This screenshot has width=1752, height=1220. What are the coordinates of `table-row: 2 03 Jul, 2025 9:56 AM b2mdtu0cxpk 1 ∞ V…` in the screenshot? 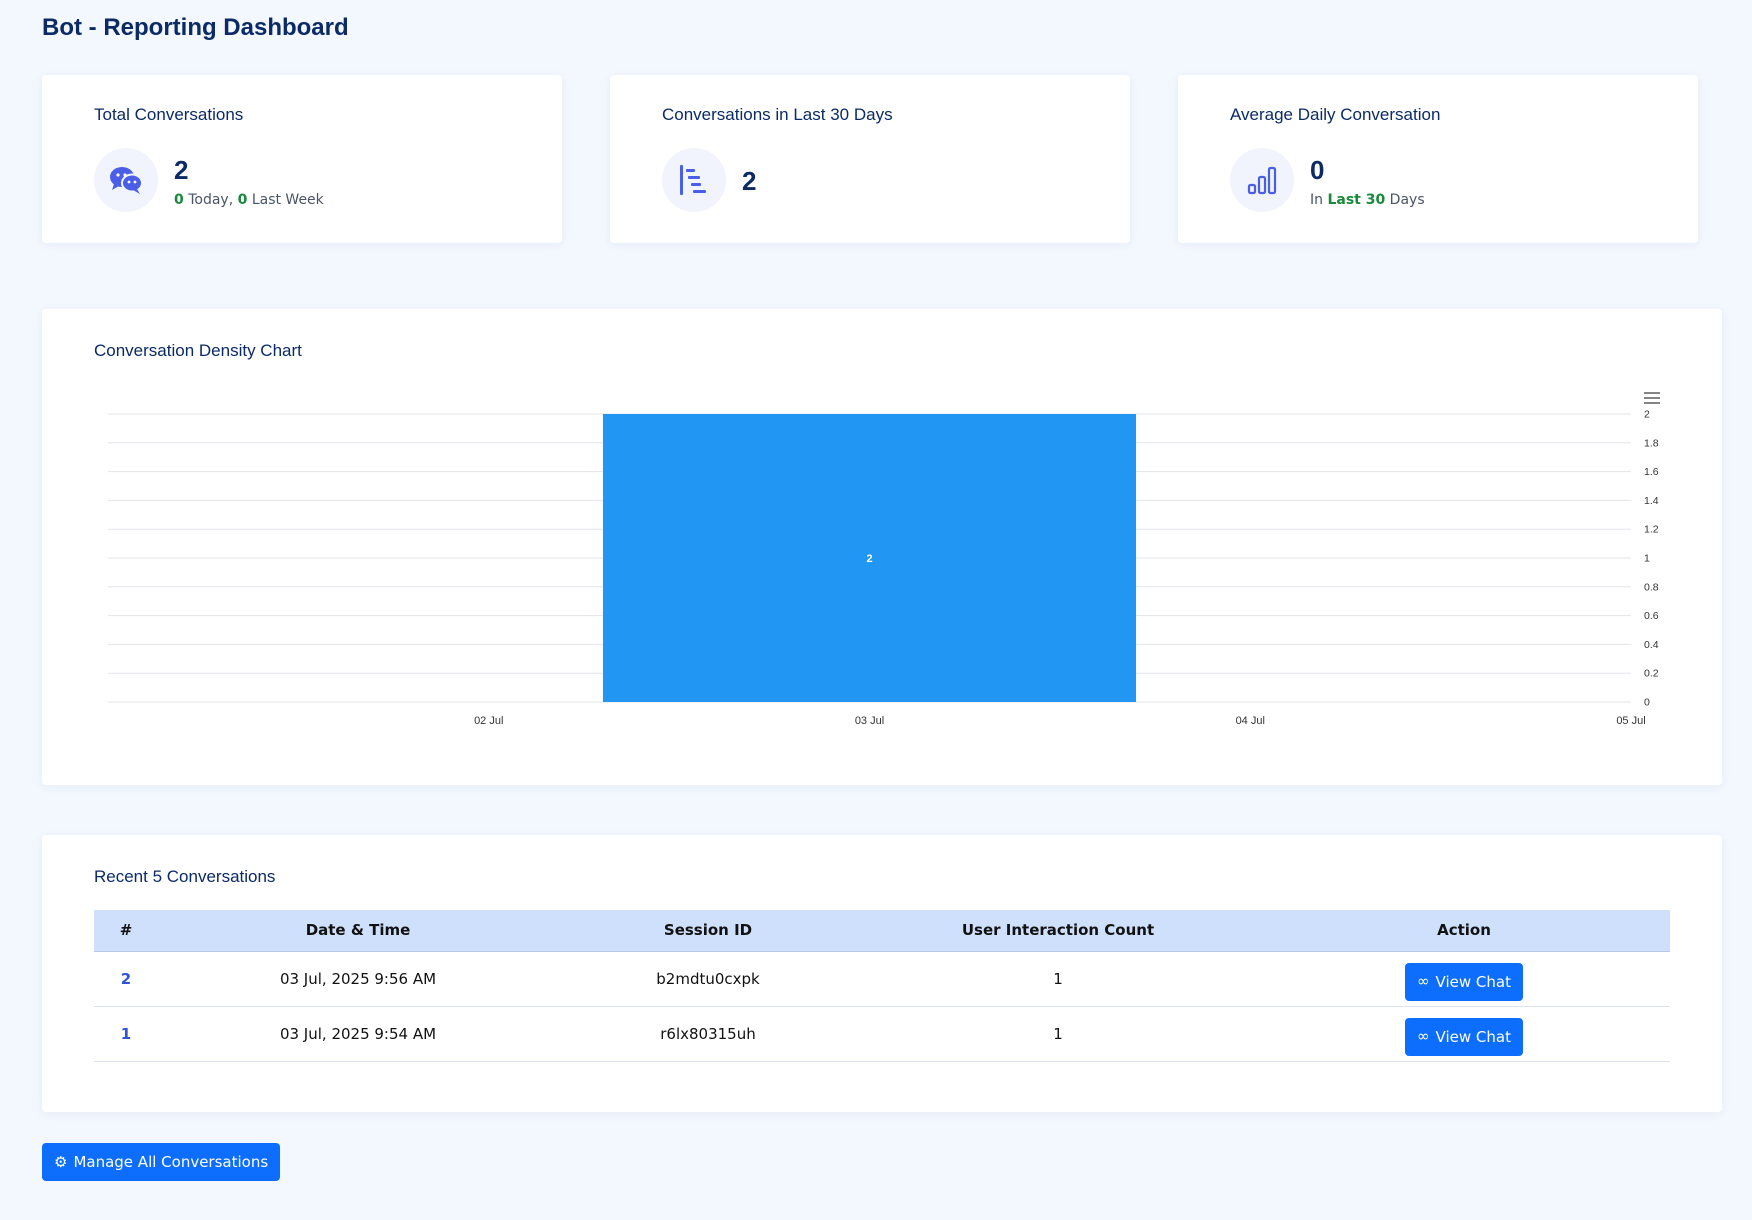 It's located at (882, 979).